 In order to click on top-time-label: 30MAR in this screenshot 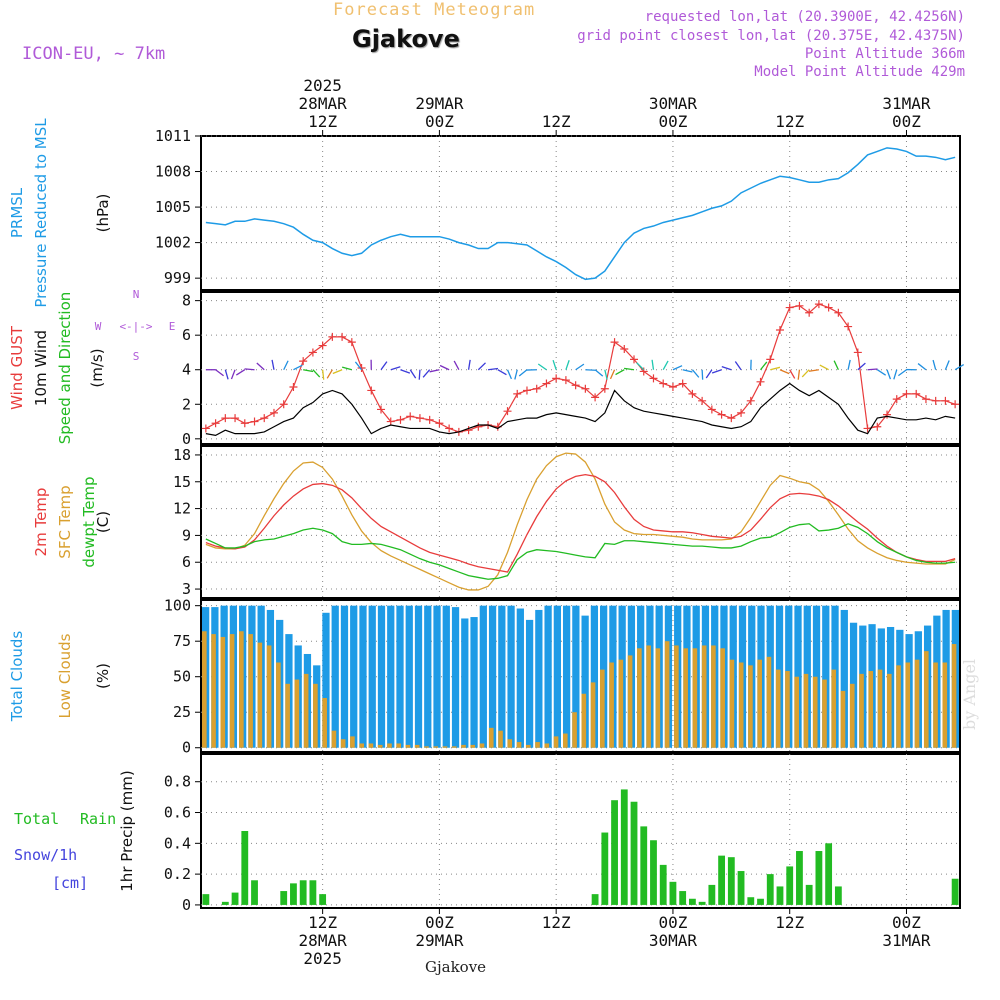, I will do `click(673, 103)`.